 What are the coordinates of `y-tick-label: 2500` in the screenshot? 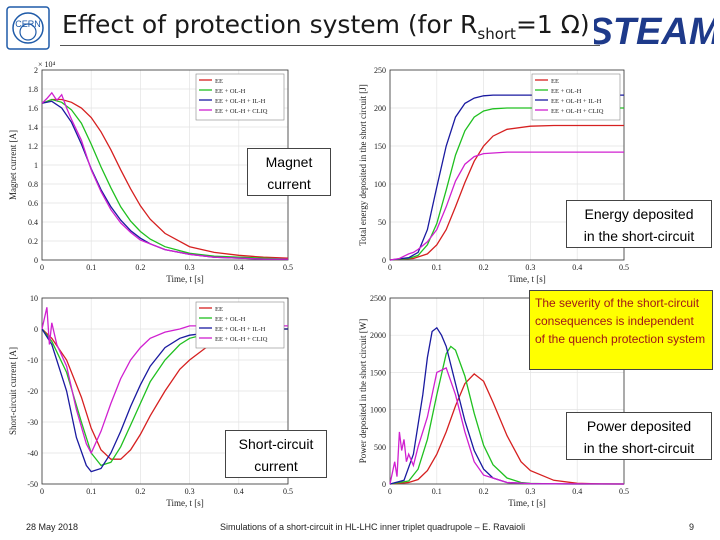 It's located at (378, 298).